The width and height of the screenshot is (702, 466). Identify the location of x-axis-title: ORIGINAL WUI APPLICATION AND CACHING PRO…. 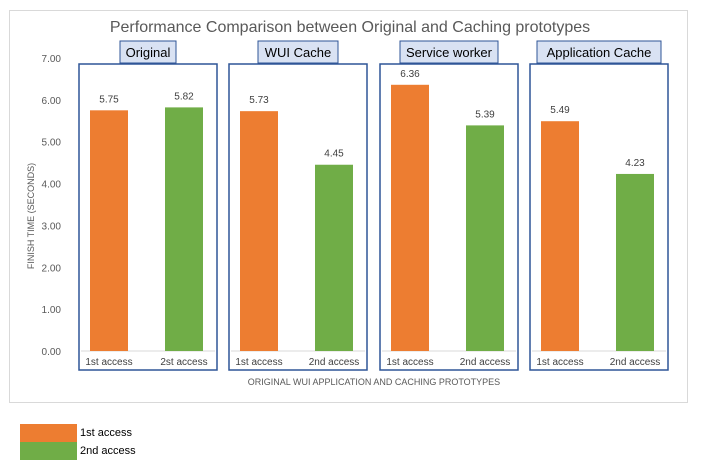
(374, 382).